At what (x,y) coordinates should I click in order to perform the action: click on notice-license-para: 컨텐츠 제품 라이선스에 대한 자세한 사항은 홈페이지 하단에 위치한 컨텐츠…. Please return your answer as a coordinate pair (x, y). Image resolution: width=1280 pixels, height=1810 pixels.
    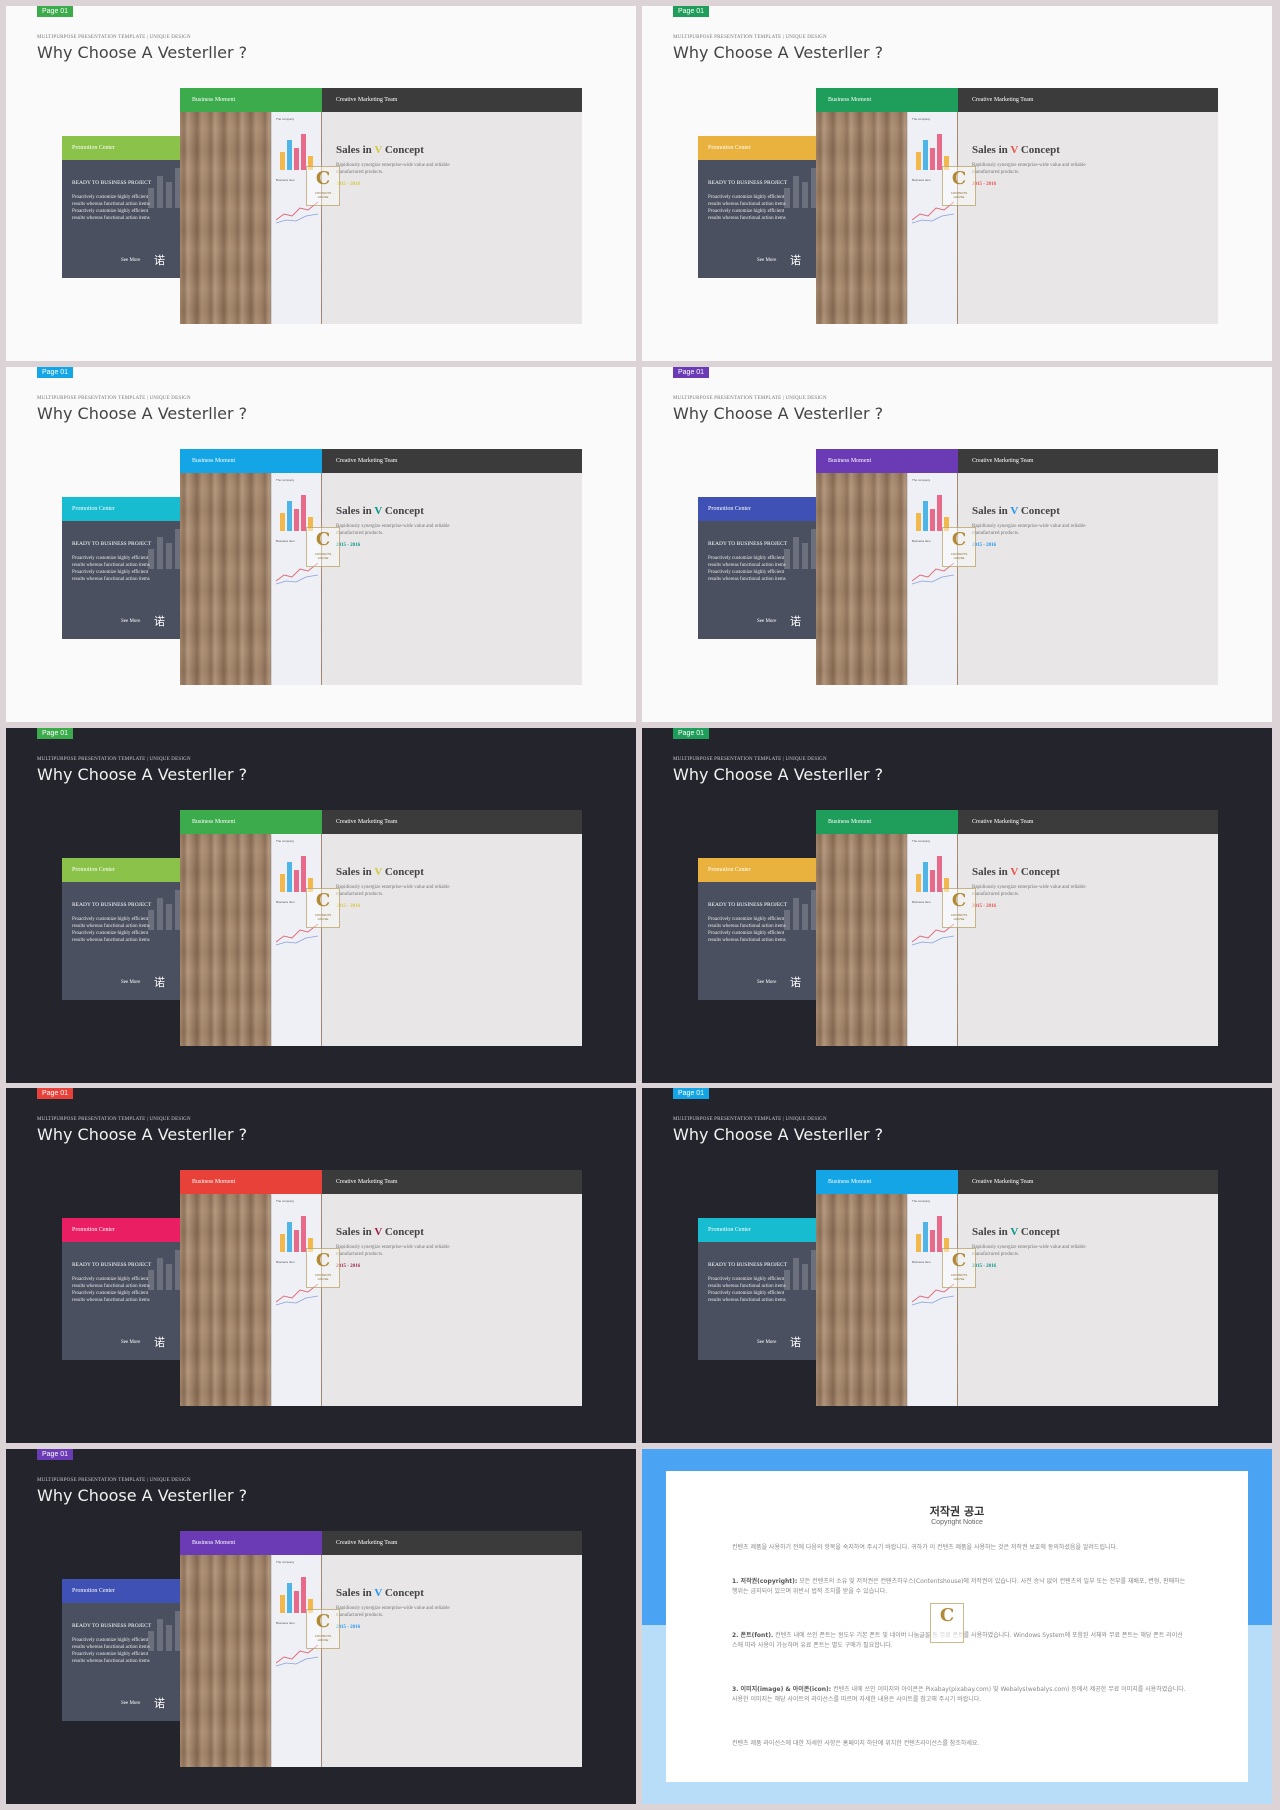
    Looking at the image, I should click on (856, 1743).